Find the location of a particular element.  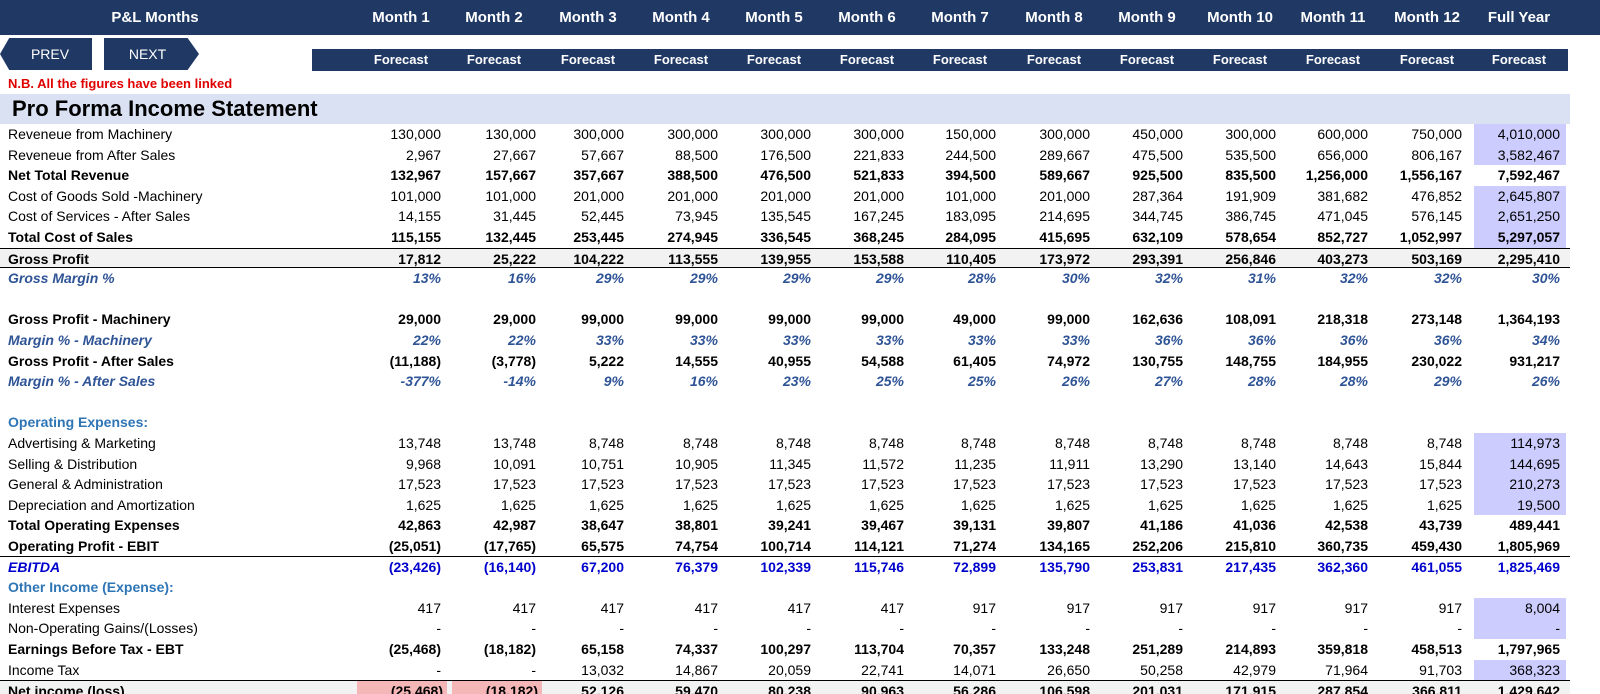

month-header-10: Month 10 is located at coordinates (1240, 17).